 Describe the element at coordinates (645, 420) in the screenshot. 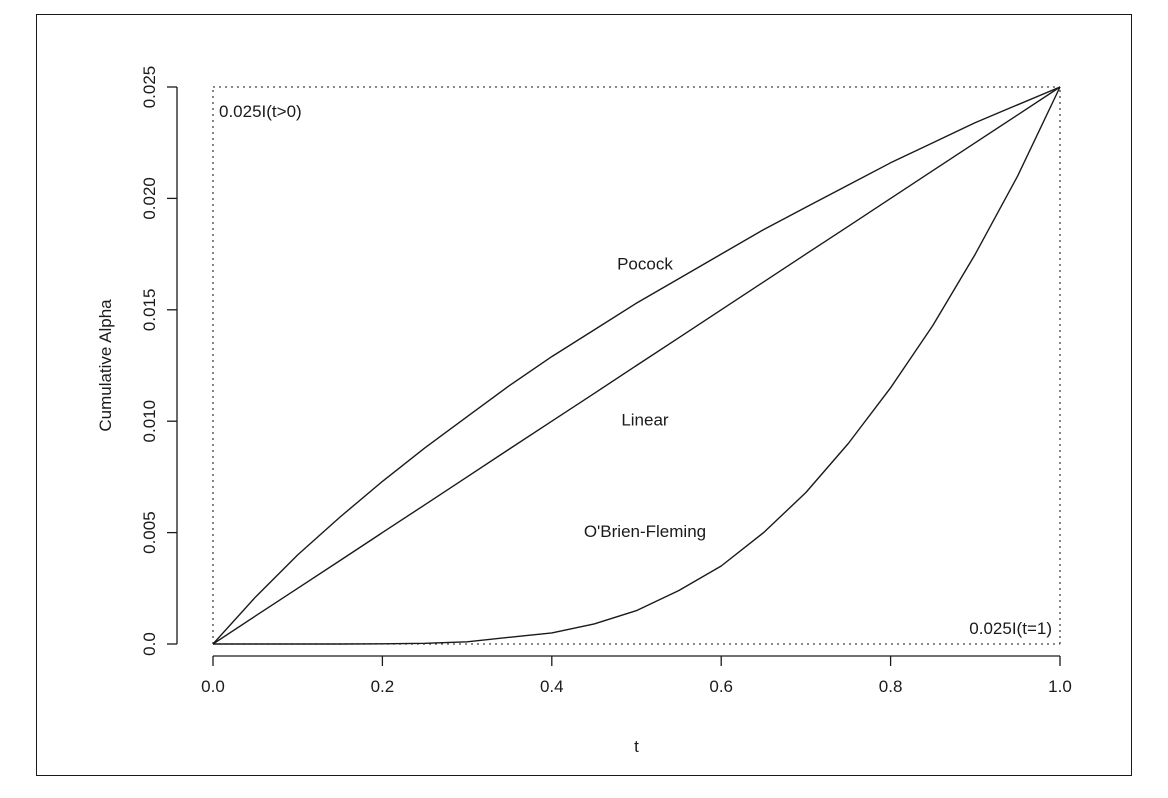

I see `curve-label-linear: Linear` at that location.